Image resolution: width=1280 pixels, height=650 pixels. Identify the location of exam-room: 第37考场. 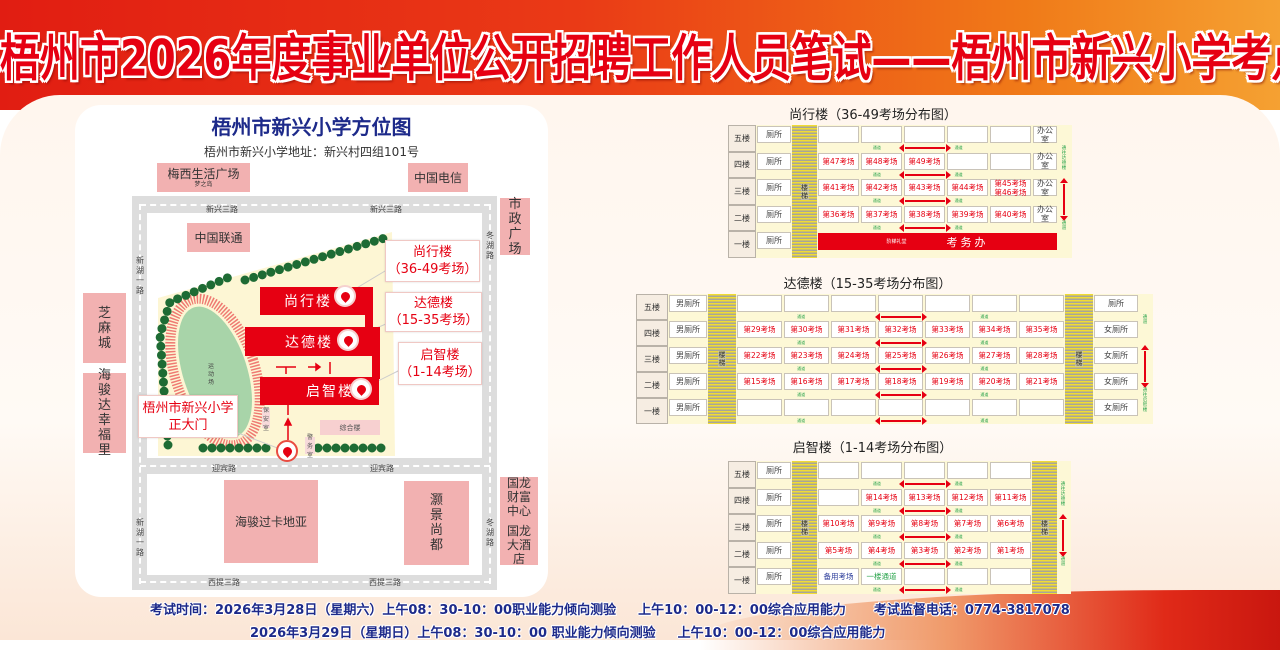
(881, 214).